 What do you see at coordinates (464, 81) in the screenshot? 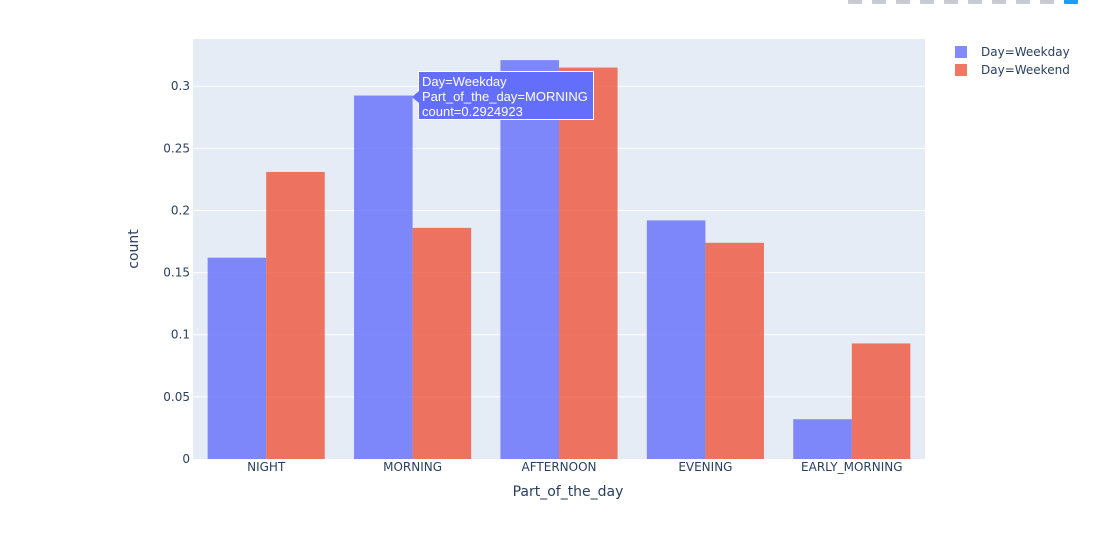
I see `tooltip-line-day: Day=Weekday` at bounding box center [464, 81].